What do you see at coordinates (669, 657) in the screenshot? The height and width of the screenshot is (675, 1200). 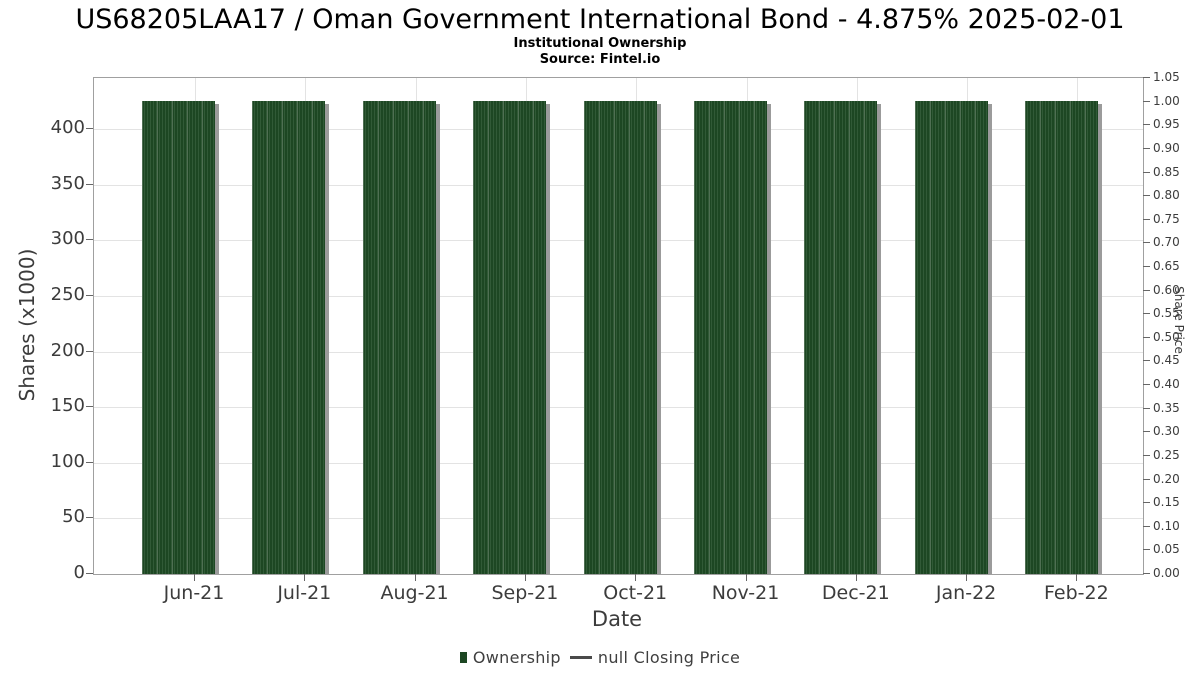 I see `price-legend-label: null Closing Price` at bounding box center [669, 657].